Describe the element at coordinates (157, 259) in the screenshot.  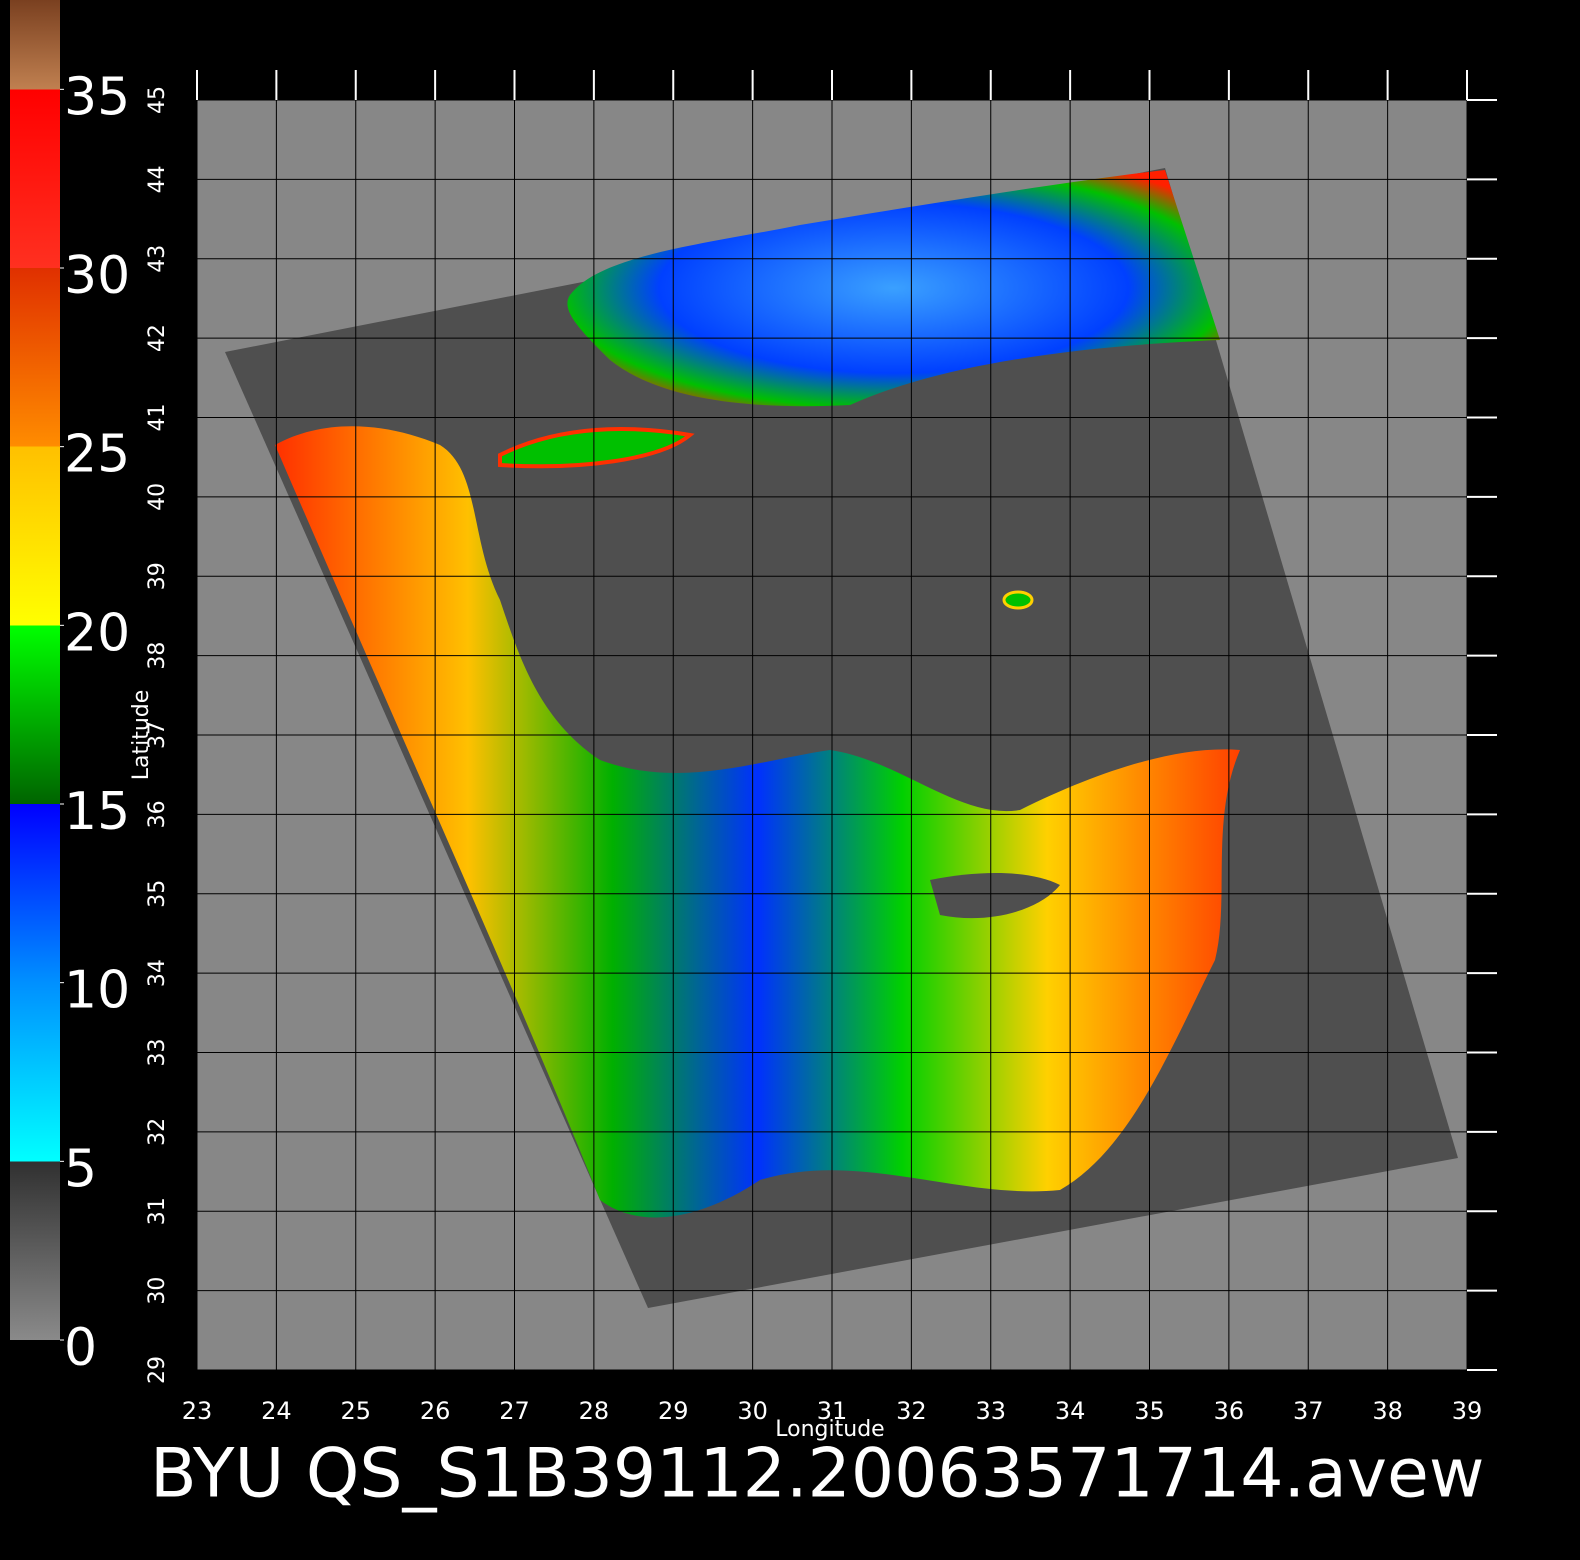
I see `y-tick-label: 43` at that location.